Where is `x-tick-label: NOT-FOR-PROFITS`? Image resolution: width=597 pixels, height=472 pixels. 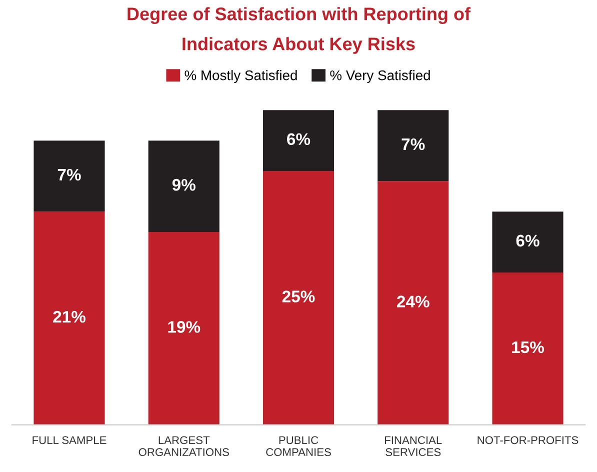
x-tick-label: NOT-FOR-PROFITS is located at coordinates (528, 440).